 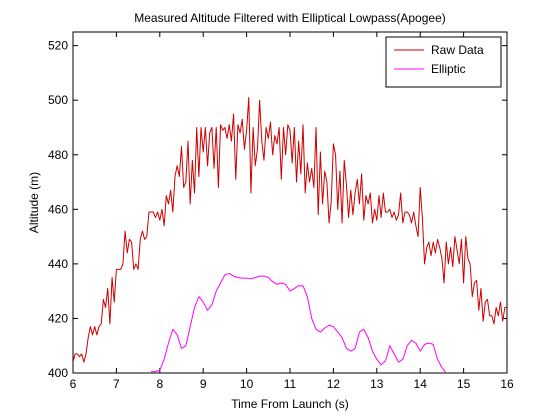 I want to click on legend: Raw Data Elliptic, so click(x=443, y=62).